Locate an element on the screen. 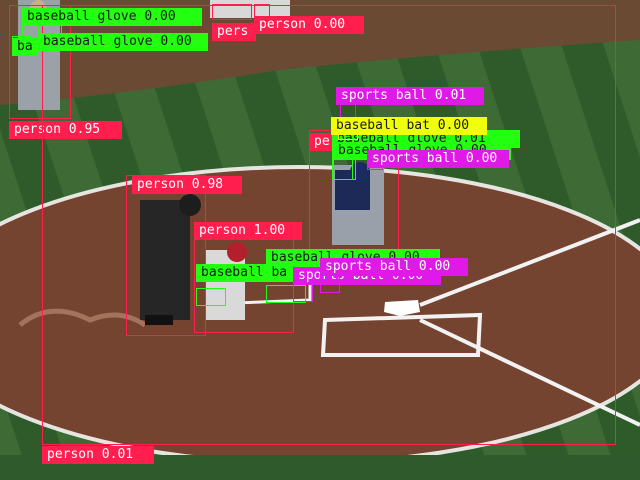  baseball-glove-label: baseball ba is located at coordinates (246, 273).